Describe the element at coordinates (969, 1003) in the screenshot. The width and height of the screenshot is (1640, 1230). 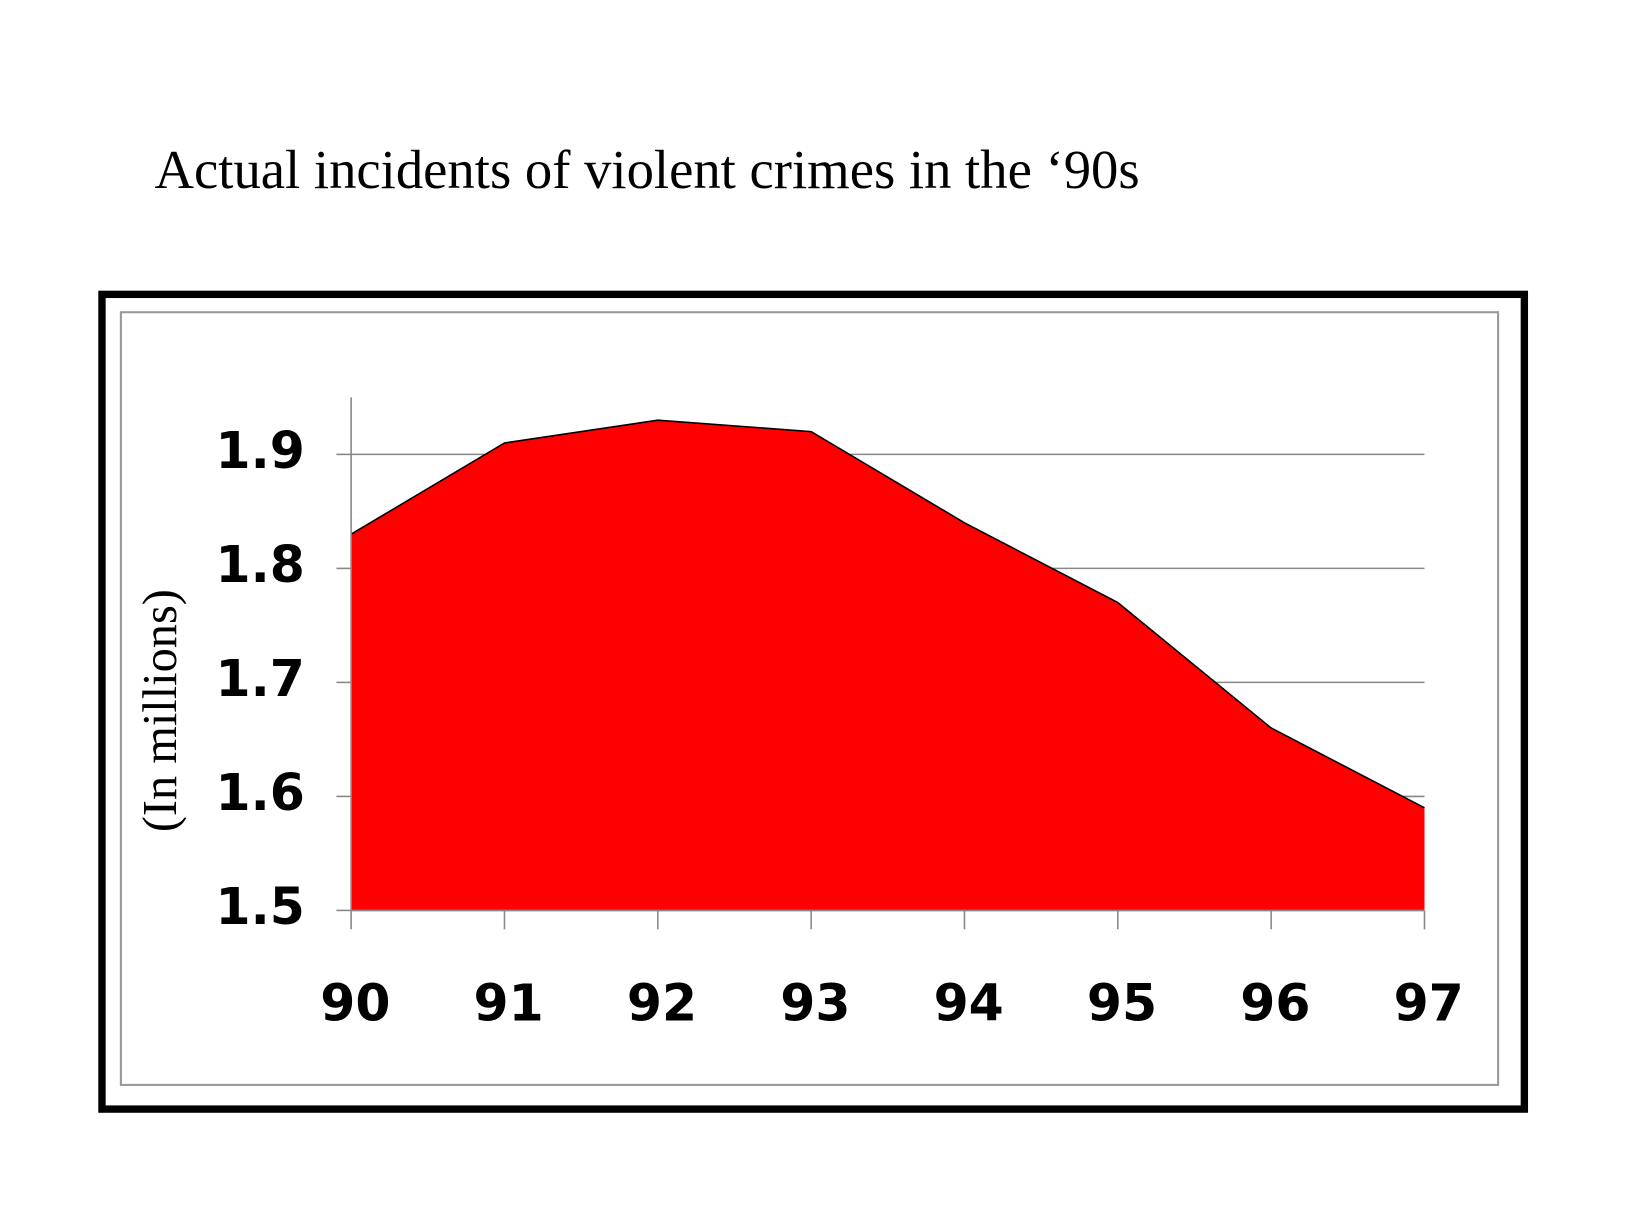
I see `x-tick-label: 94` at that location.